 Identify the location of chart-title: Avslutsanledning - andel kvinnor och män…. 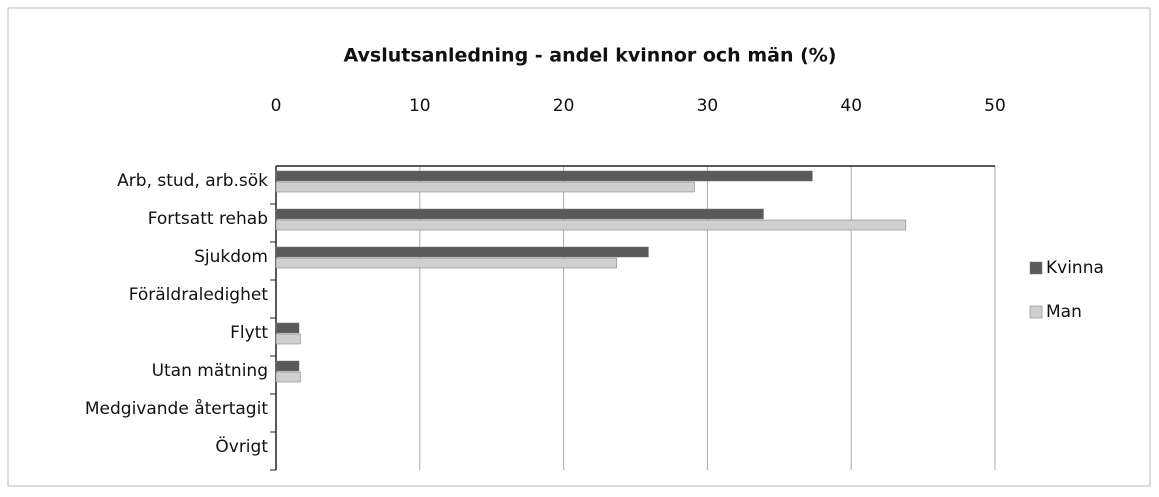
(590, 56).